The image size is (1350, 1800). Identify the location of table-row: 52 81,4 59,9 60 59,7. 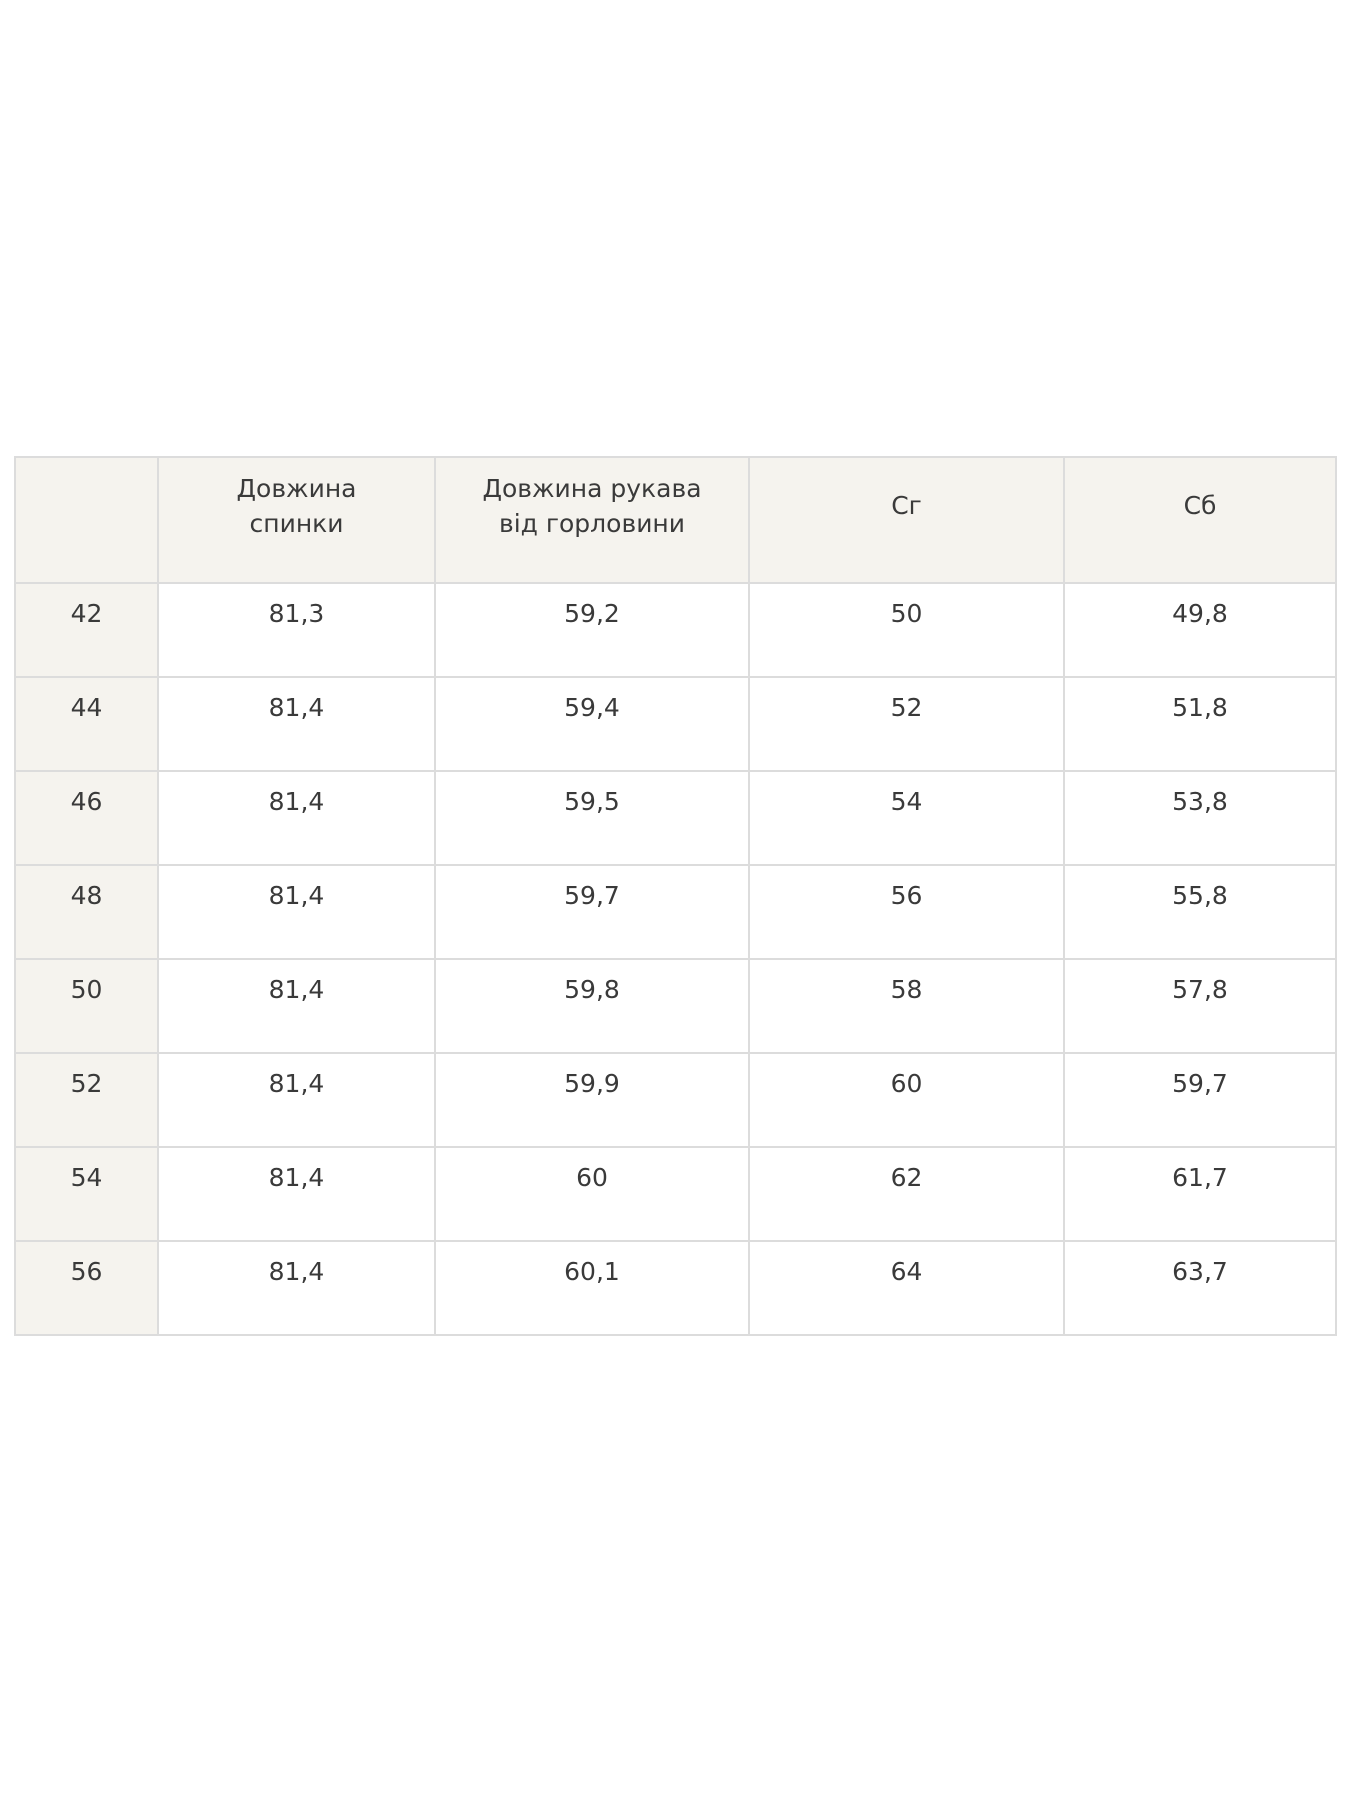
(675, 1100).